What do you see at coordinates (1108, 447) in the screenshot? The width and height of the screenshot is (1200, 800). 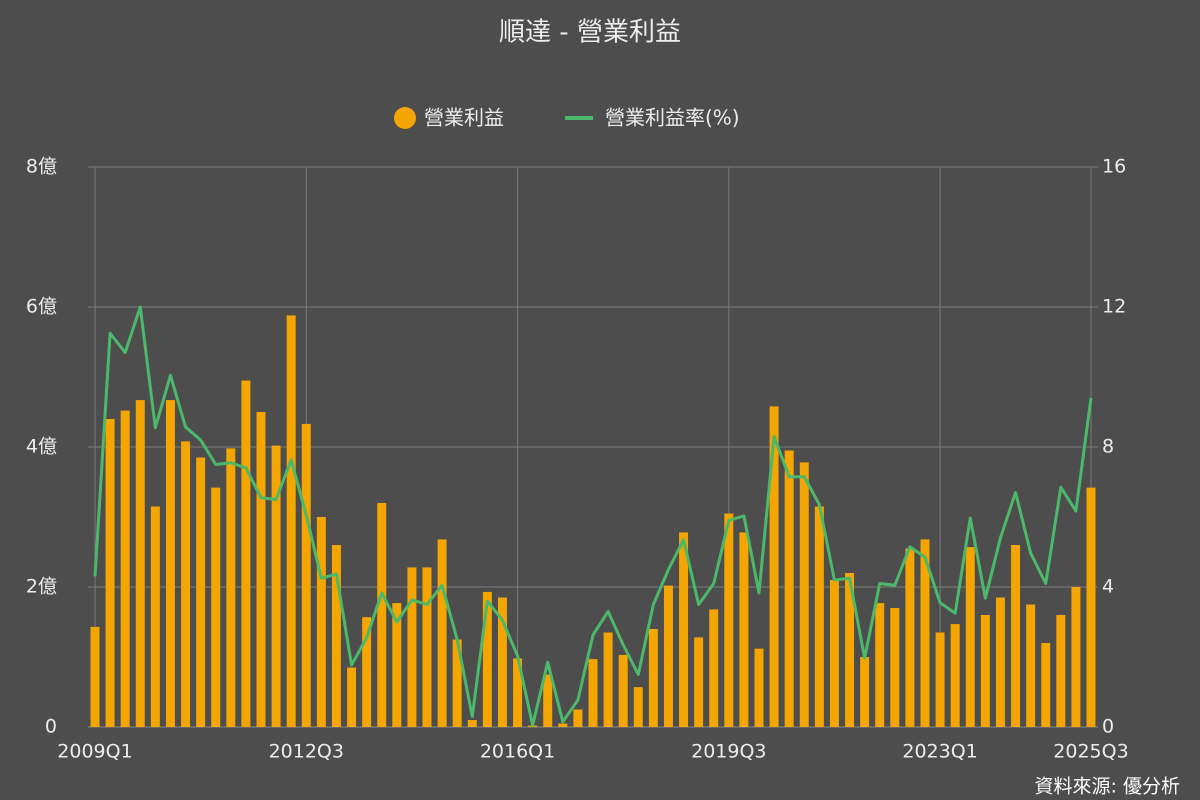 I see `y2-tick-label: 8` at bounding box center [1108, 447].